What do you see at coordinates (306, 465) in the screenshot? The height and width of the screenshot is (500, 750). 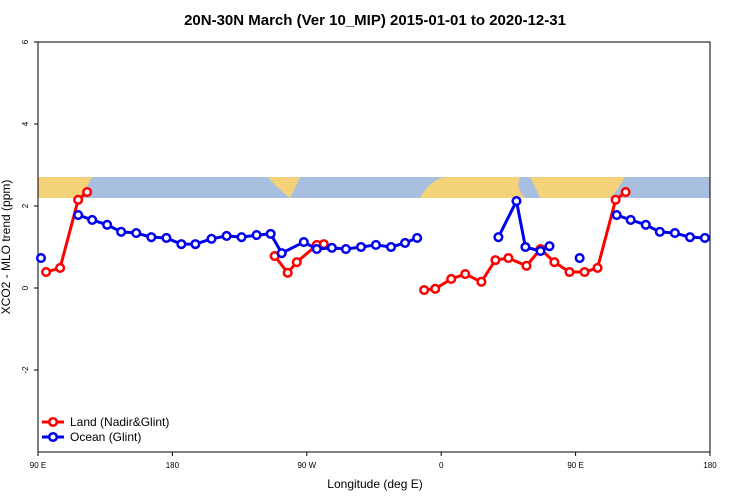 I see `x-tick-label: 90 W` at bounding box center [306, 465].